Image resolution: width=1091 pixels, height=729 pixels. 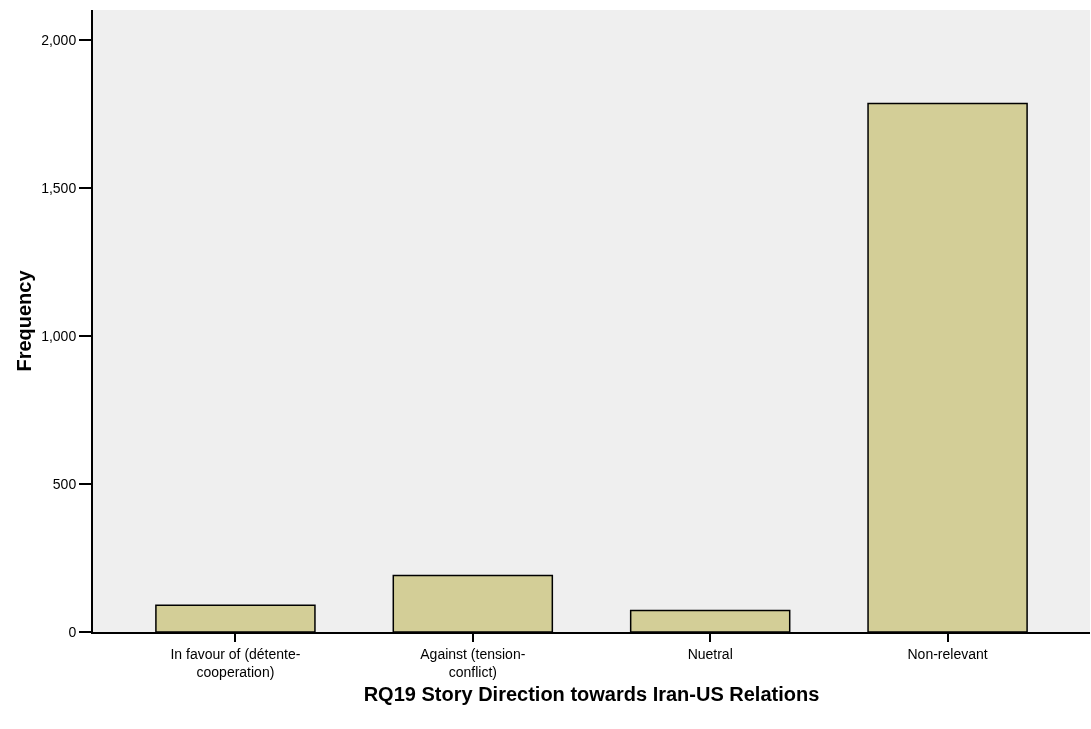 What do you see at coordinates (710, 653) in the screenshot?
I see `x-tick-label: Nuetral` at bounding box center [710, 653].